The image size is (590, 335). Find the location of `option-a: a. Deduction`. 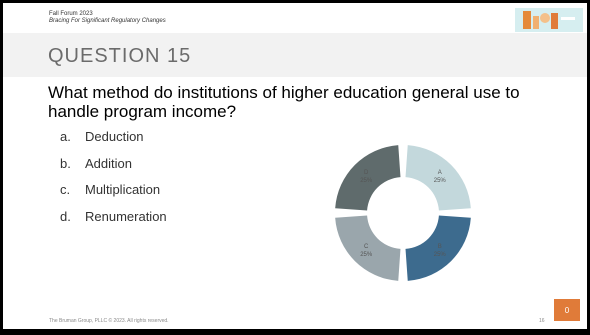

option-a: a. Deduction is located at coordinates (113, 142).